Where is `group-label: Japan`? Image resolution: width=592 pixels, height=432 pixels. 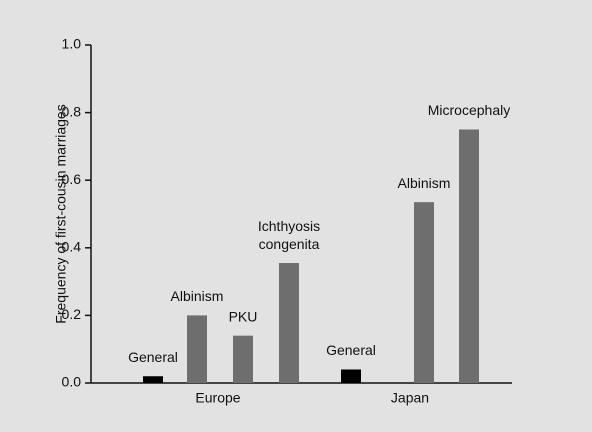
group-label: Japan is located at coordinates (410, 398).